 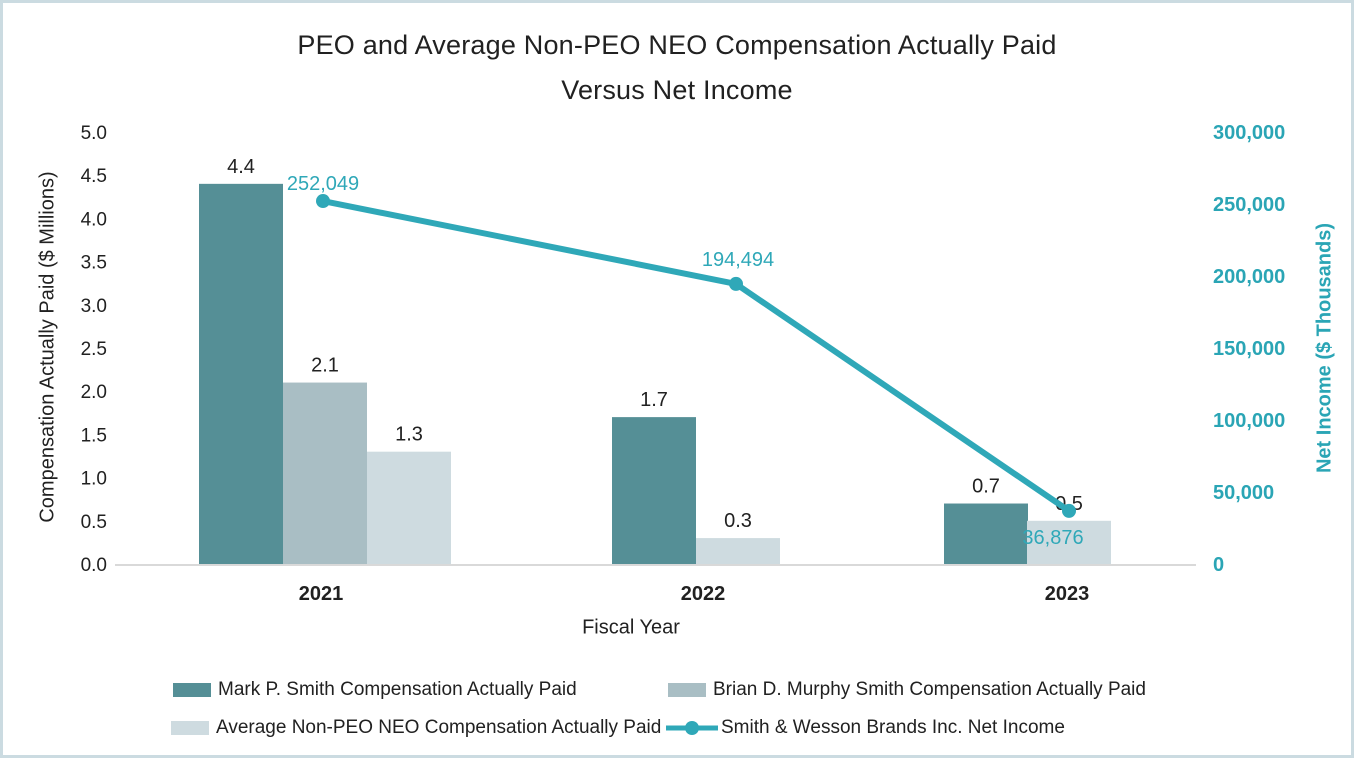 I want to click on bar-2021-series0, so click(x=241, y=373).